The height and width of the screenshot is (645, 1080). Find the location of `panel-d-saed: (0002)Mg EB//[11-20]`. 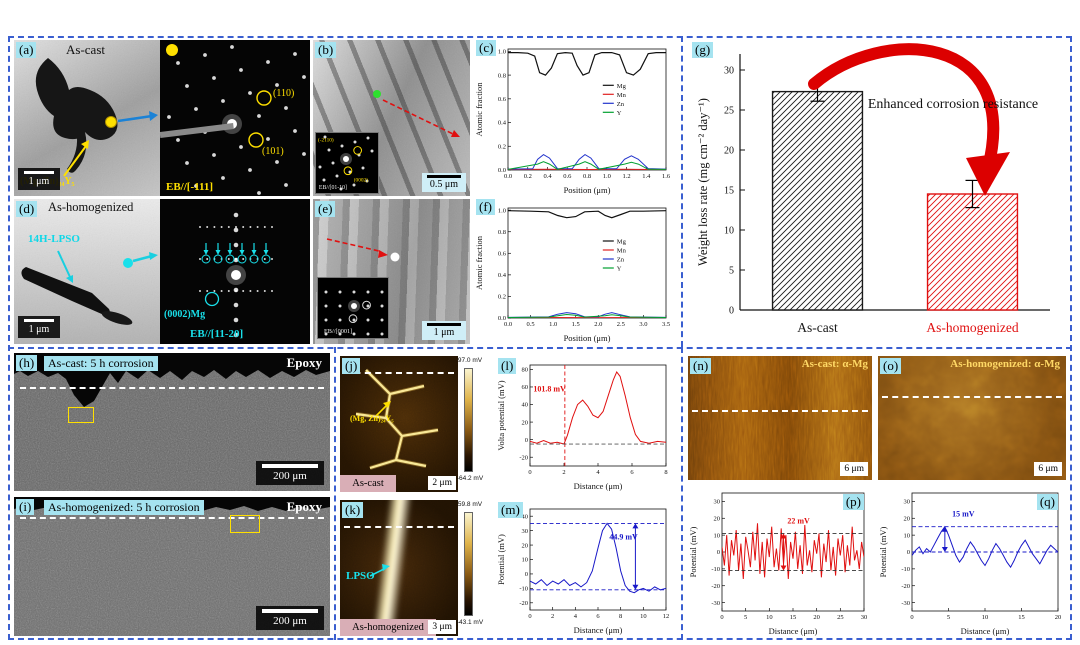

panel-d-saed: (0002)Mg EB//[11-20] is located at coordinates (235, 271).